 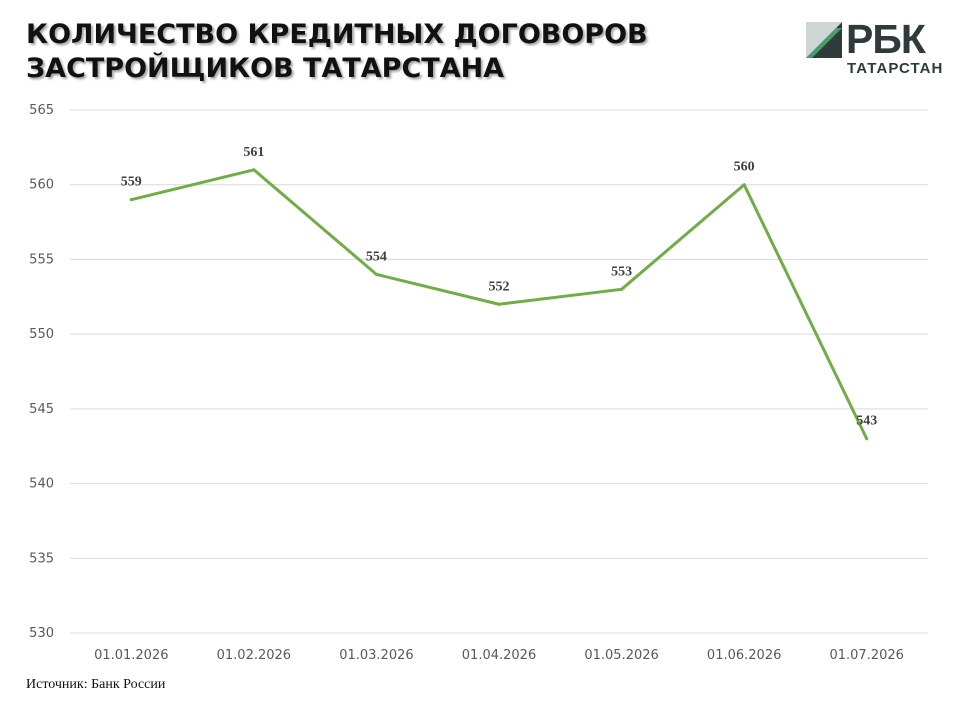 I want to click on x-tick-label: 01.05.2026, so click(x=621, y=655).